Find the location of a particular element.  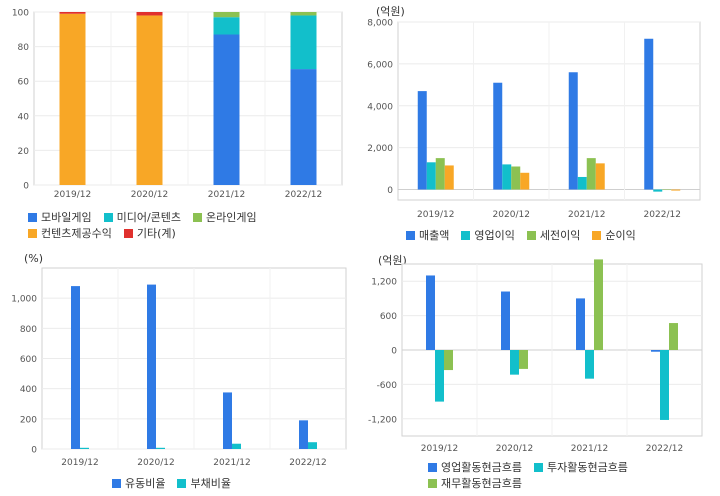

chart1-ytick-label: 60 is located at coordinates (24, 83).